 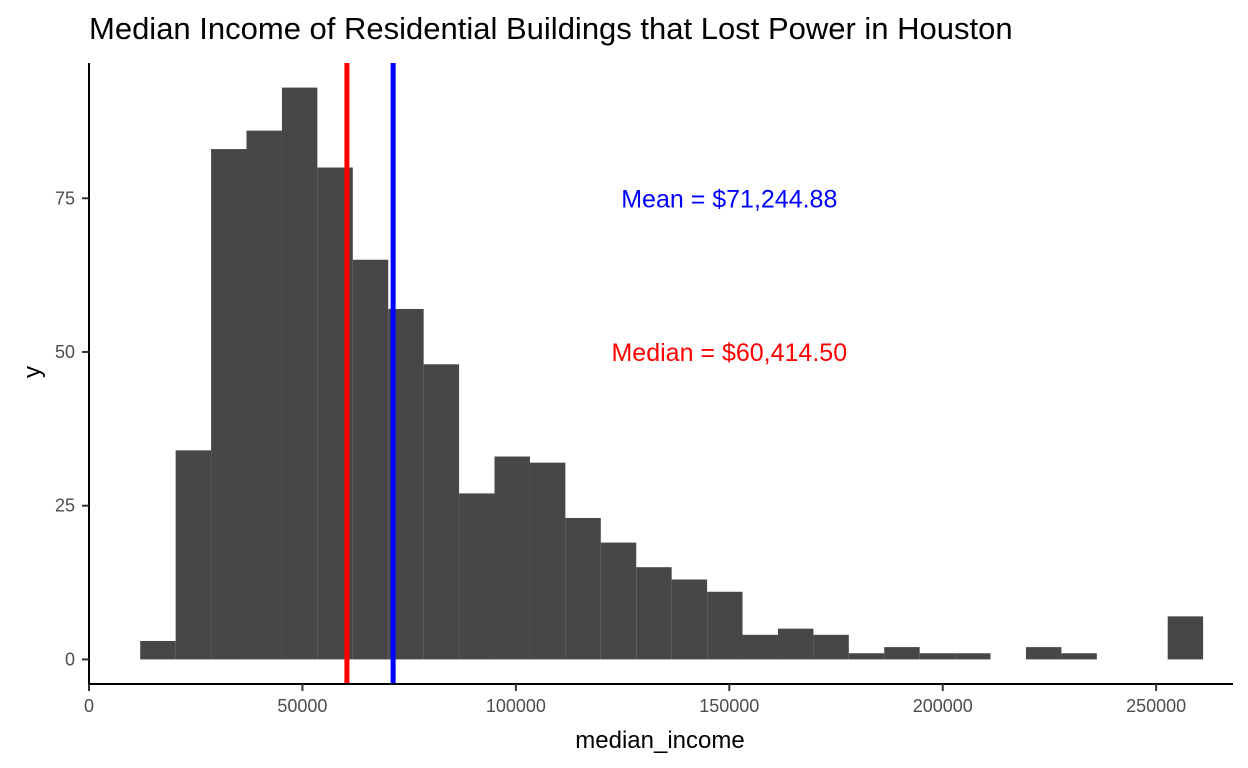 I want to click on x-axis-ticks: 0 50000 100000 150000 200000 250000, so click(x=635, y=700).